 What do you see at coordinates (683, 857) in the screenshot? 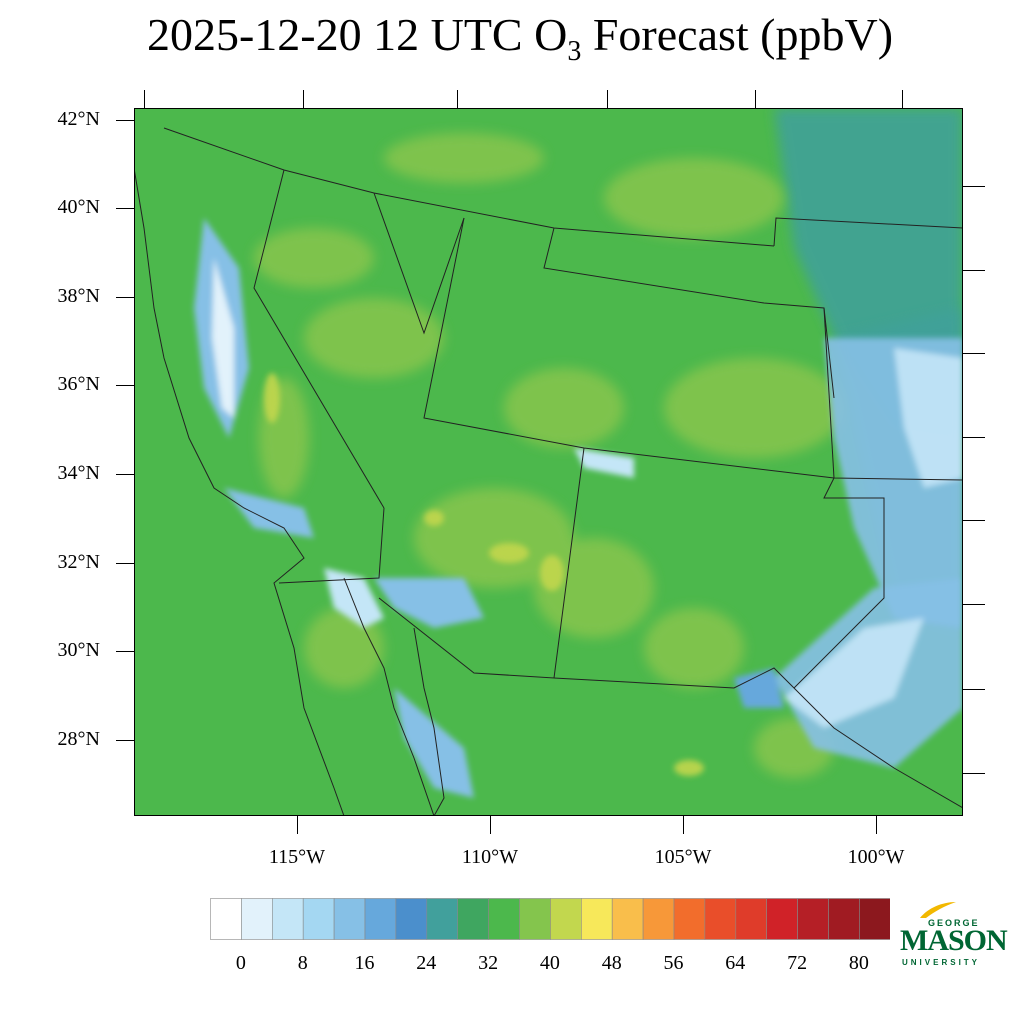
I see `lon-label-105: 105°W` at bounding box center [683, 857].